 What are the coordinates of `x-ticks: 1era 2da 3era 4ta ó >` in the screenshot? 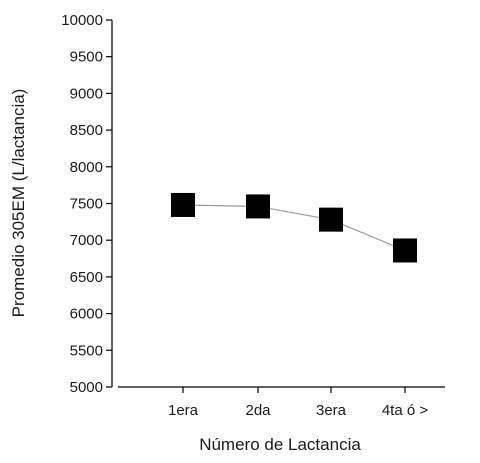 It's located at (298, 403).